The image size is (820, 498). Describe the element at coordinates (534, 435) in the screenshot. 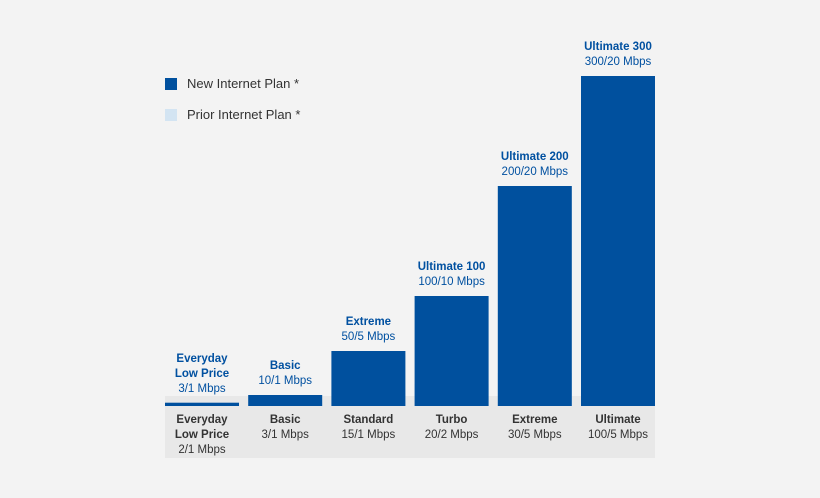

I see `category-plan-speed: 30/5 Mbps` at that location.